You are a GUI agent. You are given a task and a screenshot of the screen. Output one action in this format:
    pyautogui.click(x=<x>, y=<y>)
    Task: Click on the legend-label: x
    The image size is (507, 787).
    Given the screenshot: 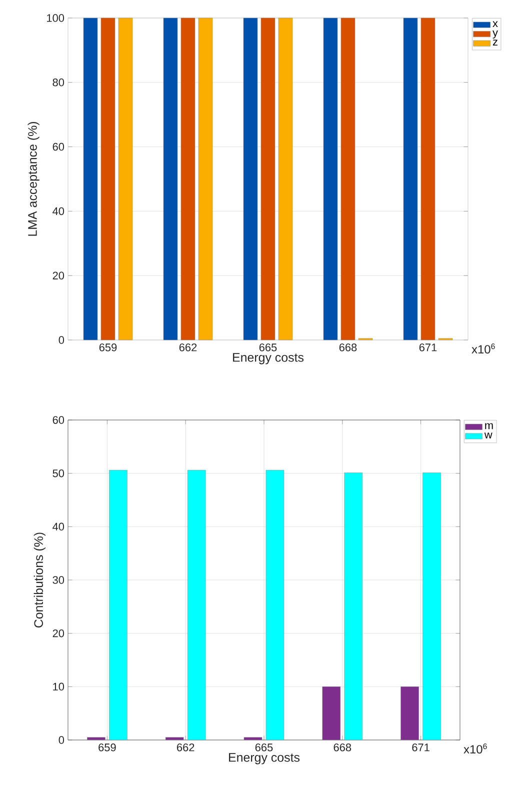 What is the action you would take?
    pyautogui.click(x=495, y=24)
    